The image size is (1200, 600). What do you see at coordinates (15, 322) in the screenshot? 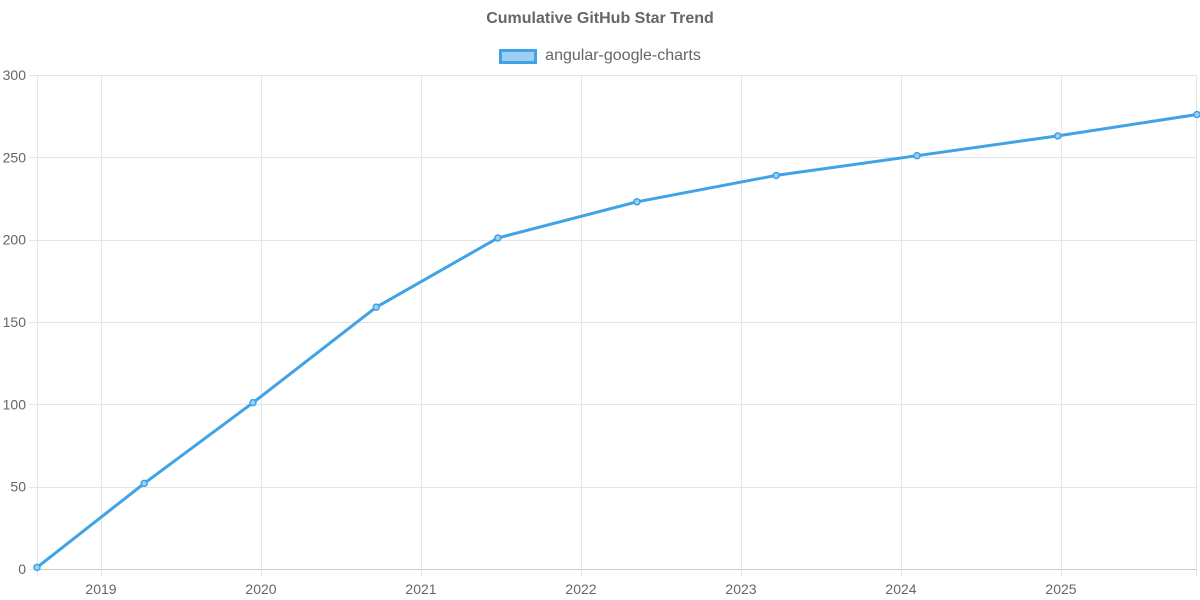
I see `y-tick-label: 150` at bounding box center [15, 322].